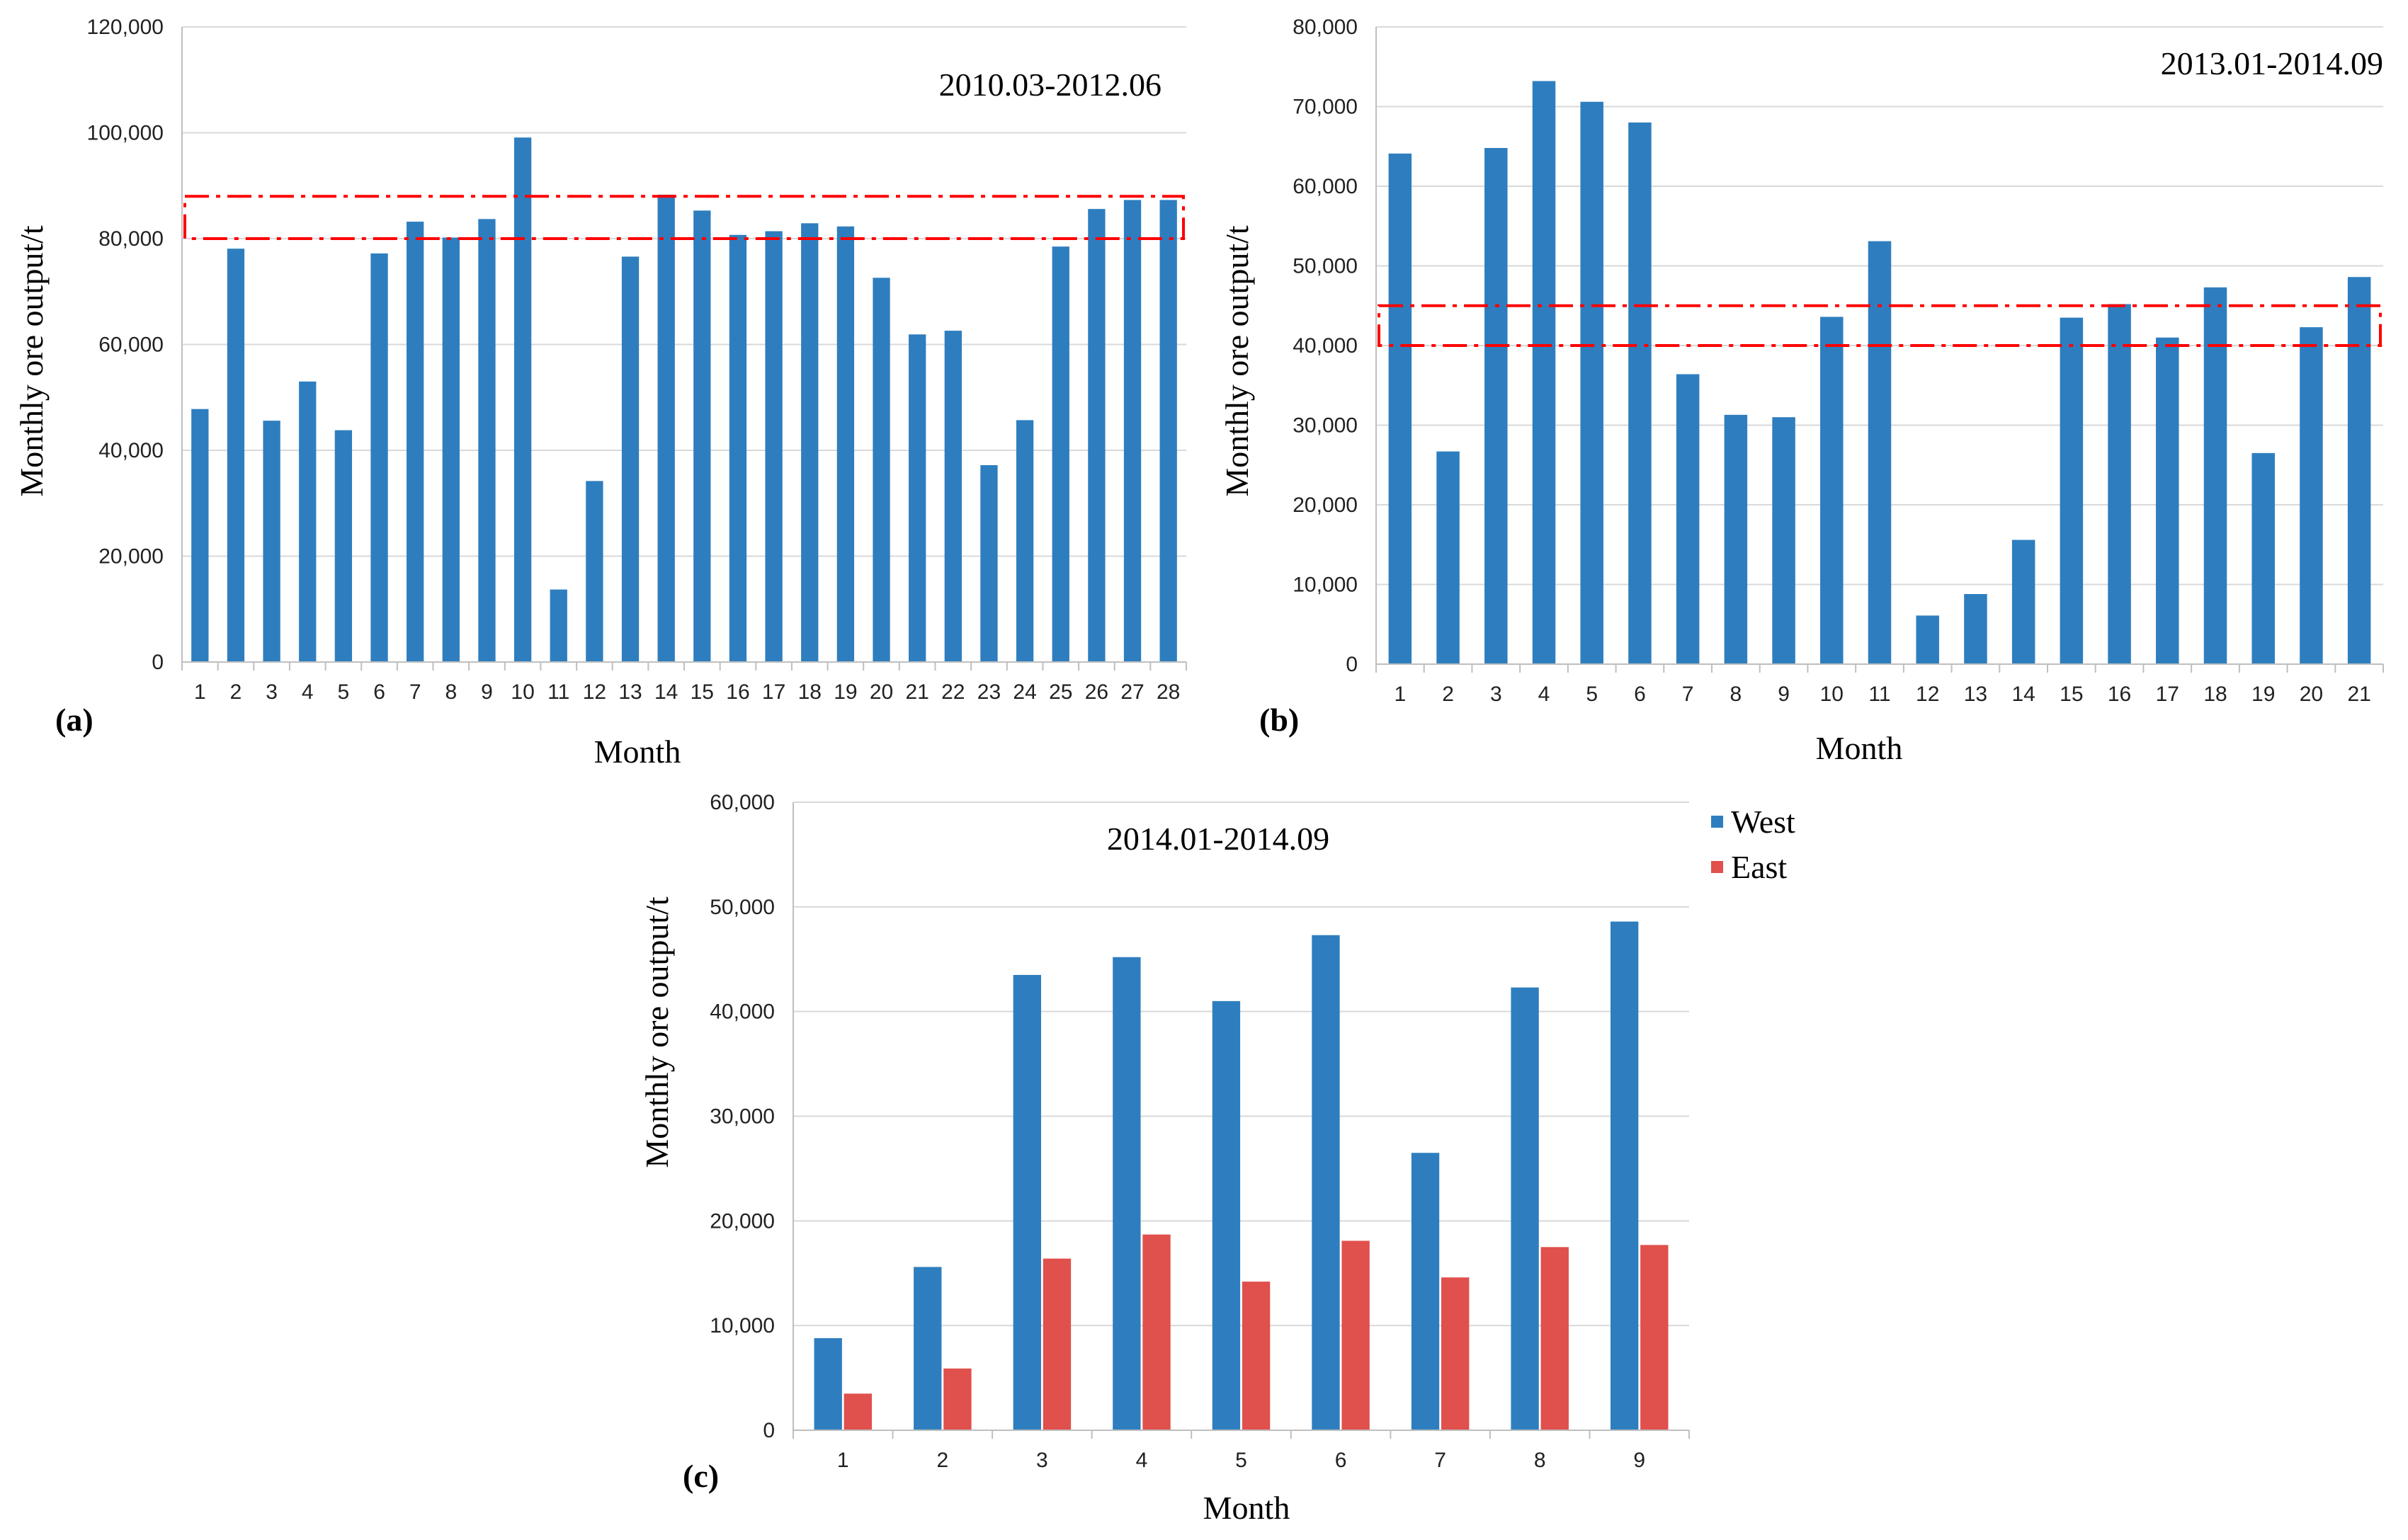  What do you see at coordinates (1325, 187) in the screenshot?
I see `y-tick-label-b-6: 60,000` at bounding box center [1325, 187].